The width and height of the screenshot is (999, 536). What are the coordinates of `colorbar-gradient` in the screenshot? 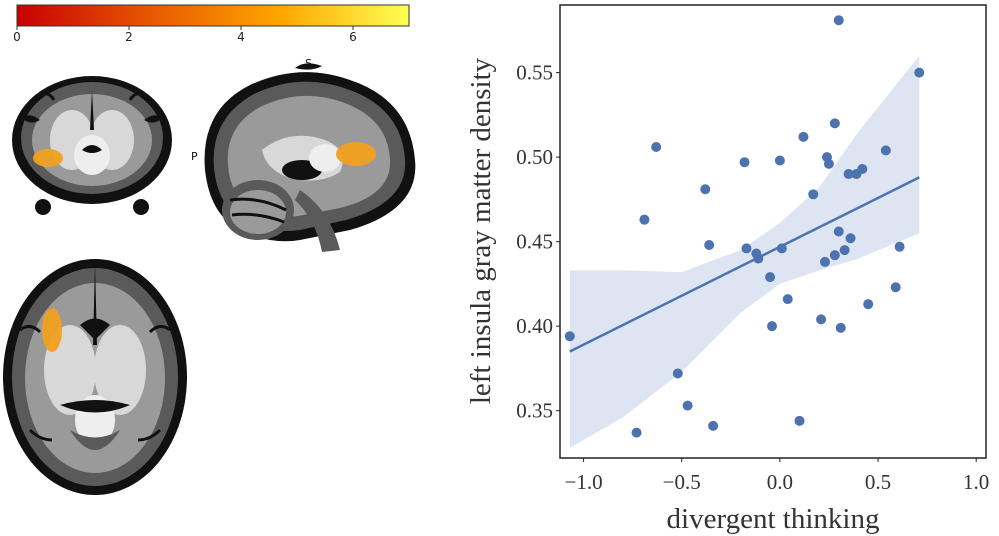 It's located at (213, 15).